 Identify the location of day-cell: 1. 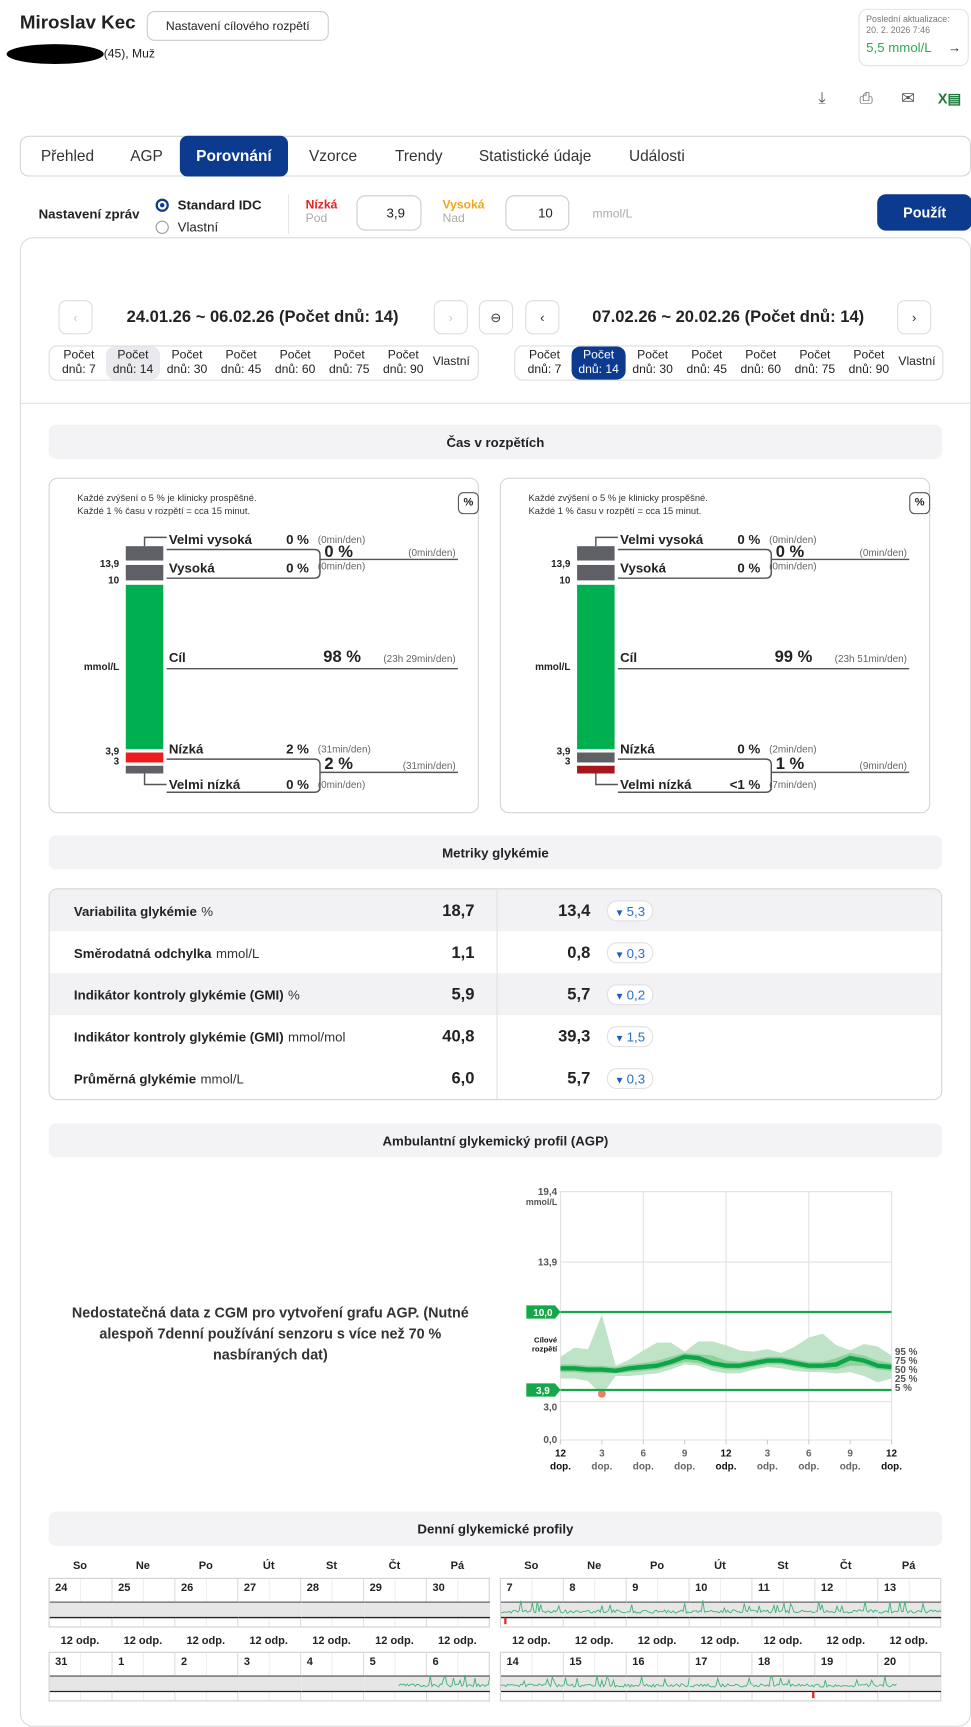
(144, 1676).